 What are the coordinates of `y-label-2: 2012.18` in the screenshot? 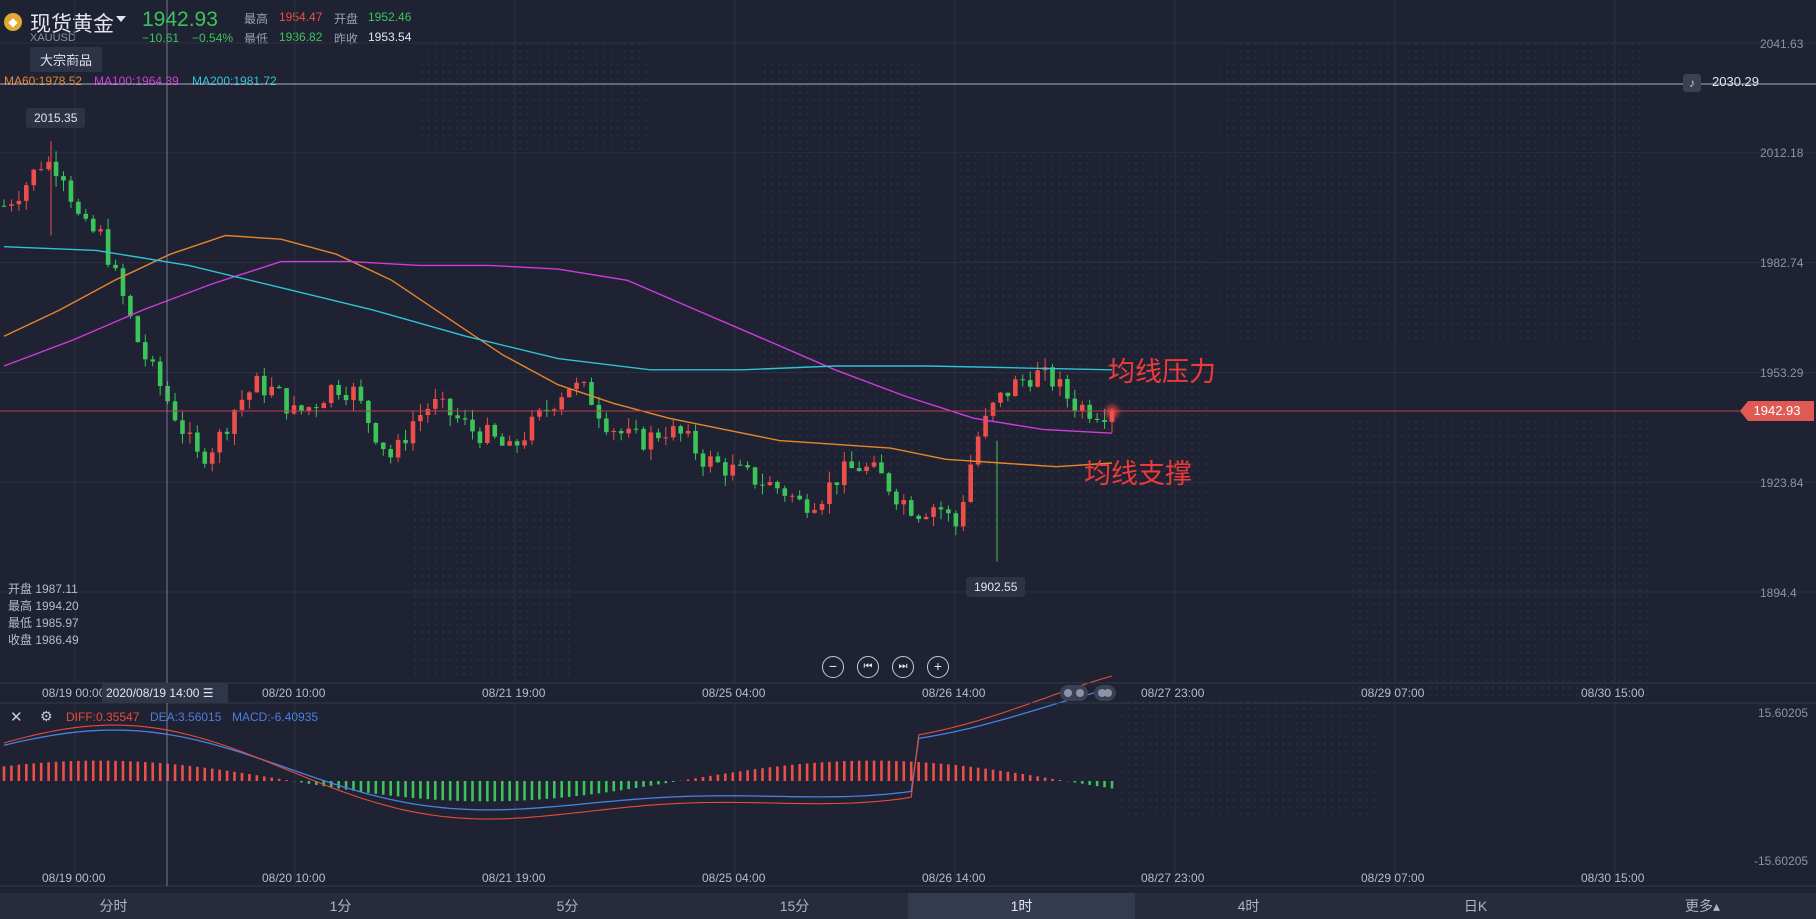 It's located at (1782, 153).